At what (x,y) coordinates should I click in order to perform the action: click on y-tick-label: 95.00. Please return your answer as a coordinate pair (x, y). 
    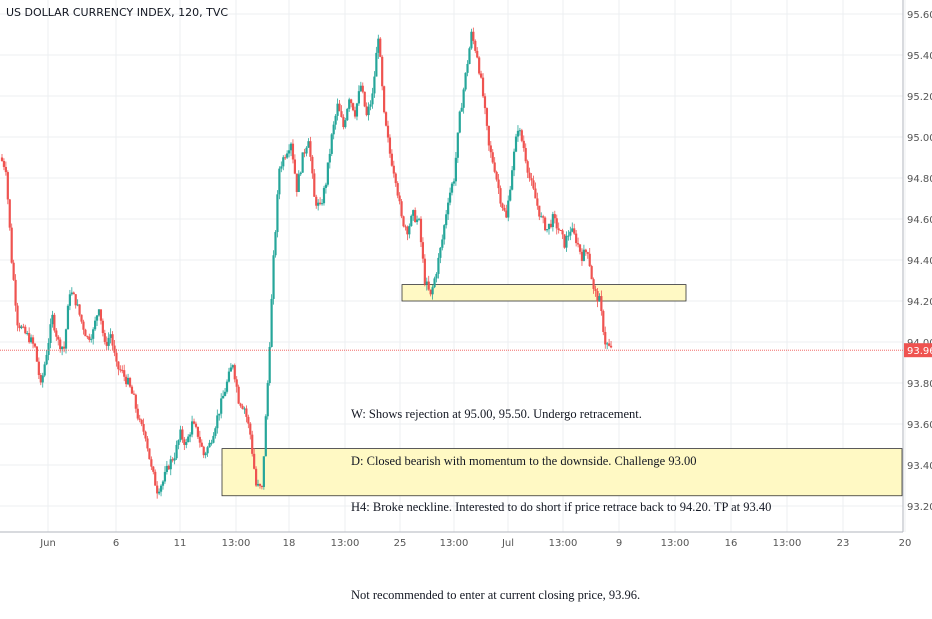
    Looking at the image, I should click on (919, 138).